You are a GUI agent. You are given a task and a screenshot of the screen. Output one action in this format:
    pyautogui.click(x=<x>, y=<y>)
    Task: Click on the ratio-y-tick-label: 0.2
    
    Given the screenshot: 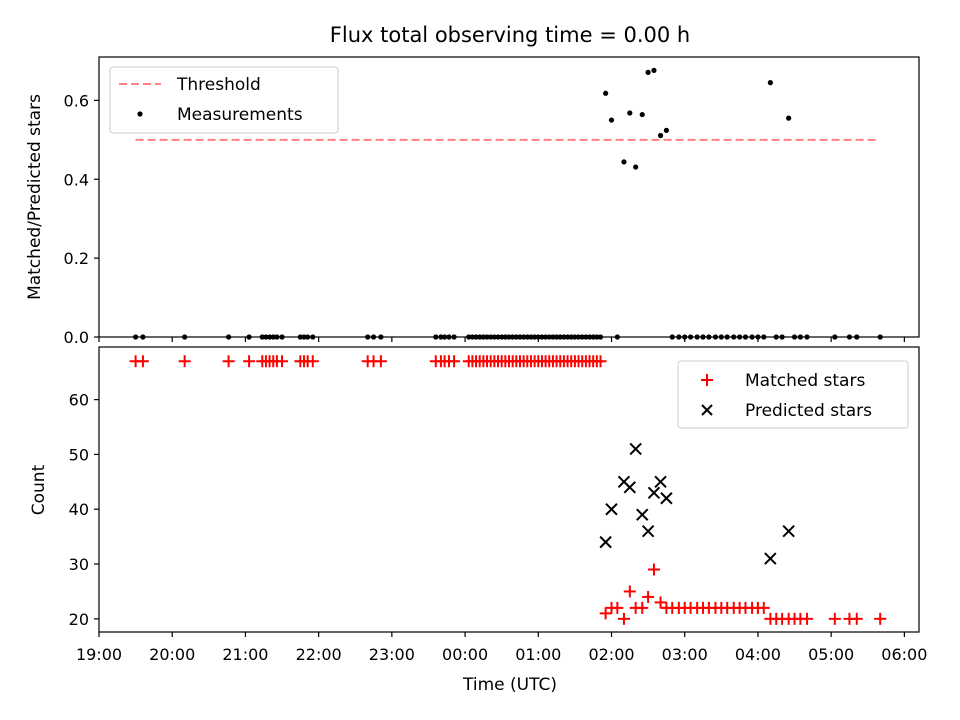 What is the action you would take?
    pyautogui.click(x=76, y=258)
    